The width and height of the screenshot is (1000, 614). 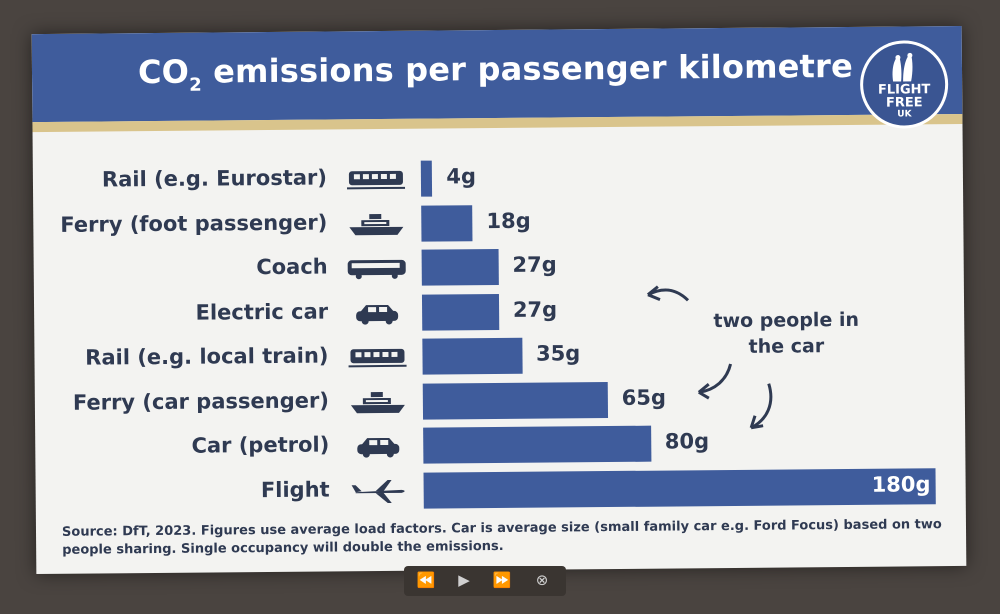 What do you see at coordinates (262, 311) in the screenshot?
I see `category-label: Electric car` at bounding box center [262, 311].